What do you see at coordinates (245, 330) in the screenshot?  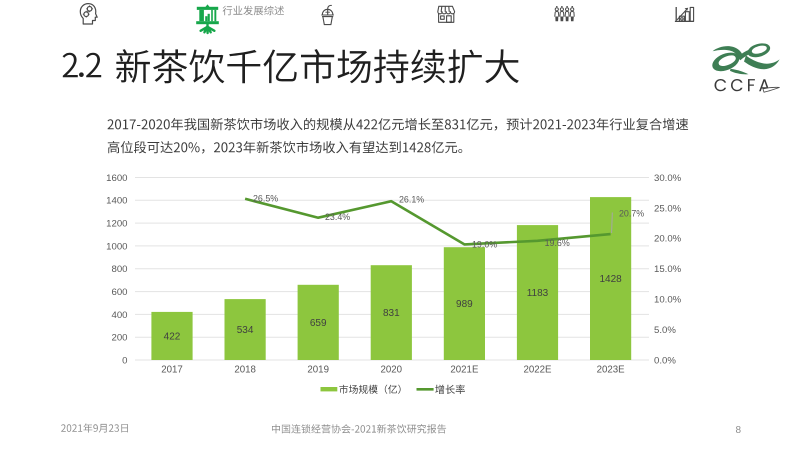 I see `svg-text: 534` at bounding box center [245, 330].